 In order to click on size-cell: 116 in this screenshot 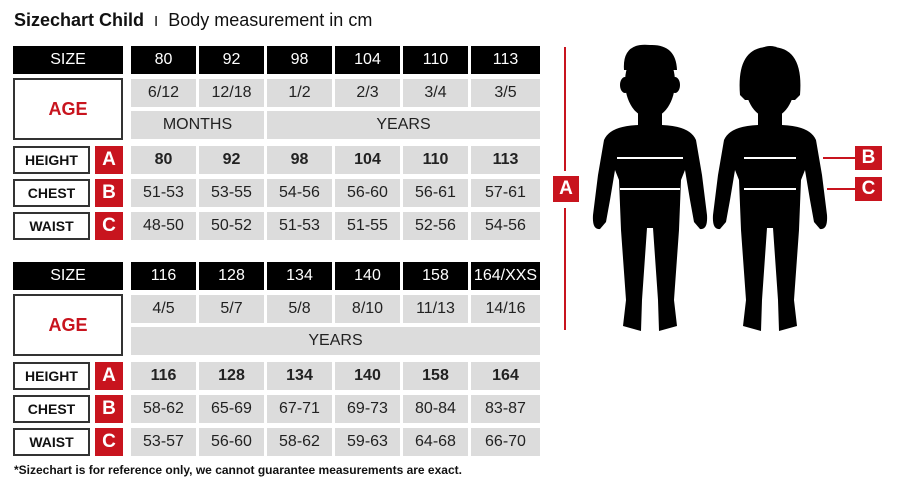, I will do `click(163, 276)`.